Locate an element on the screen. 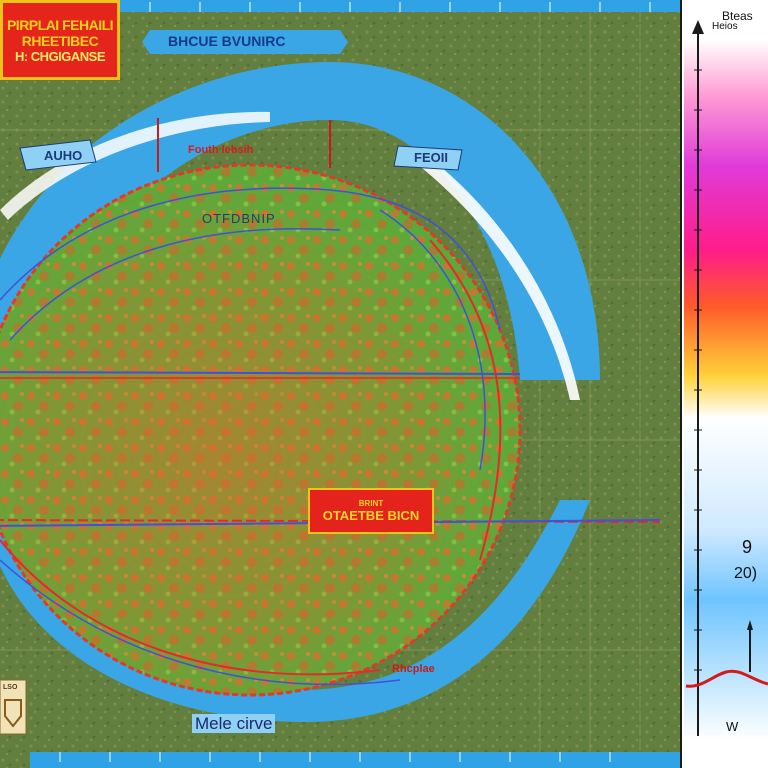 The width and height of the screenshot is (768, 768). inner-globe-label: OTFDBNIP is located at coordinates (239, 218).